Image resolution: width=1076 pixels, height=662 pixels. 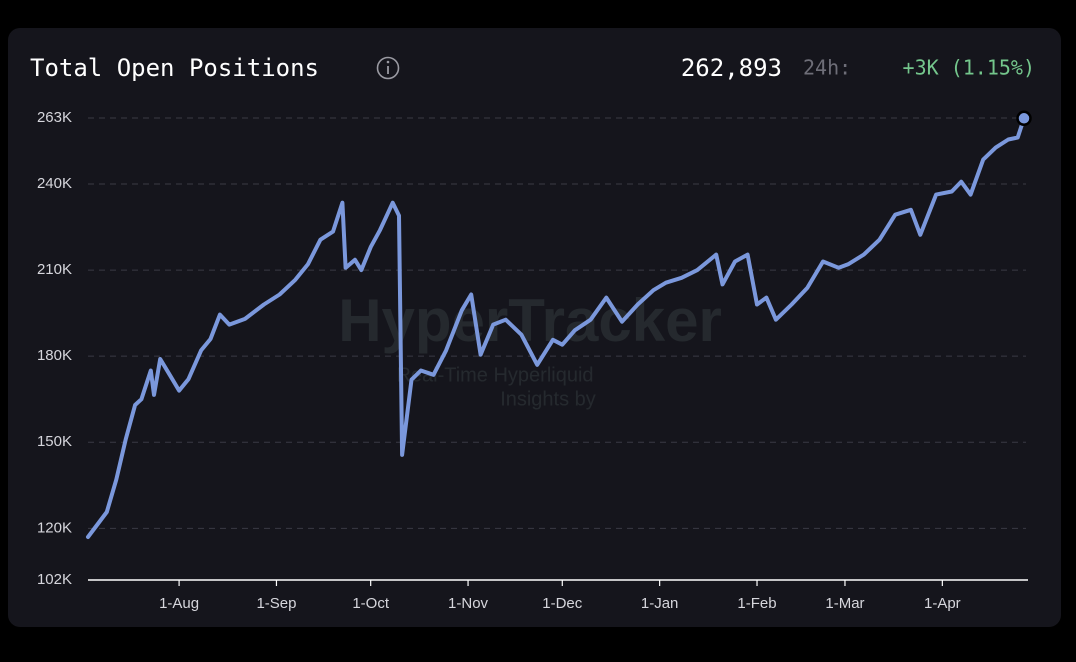 What do you see at coordinates (562, 603) in the screenshot?
I see `x-tick-label: 1-Dec` at bounding box center [562, 603].